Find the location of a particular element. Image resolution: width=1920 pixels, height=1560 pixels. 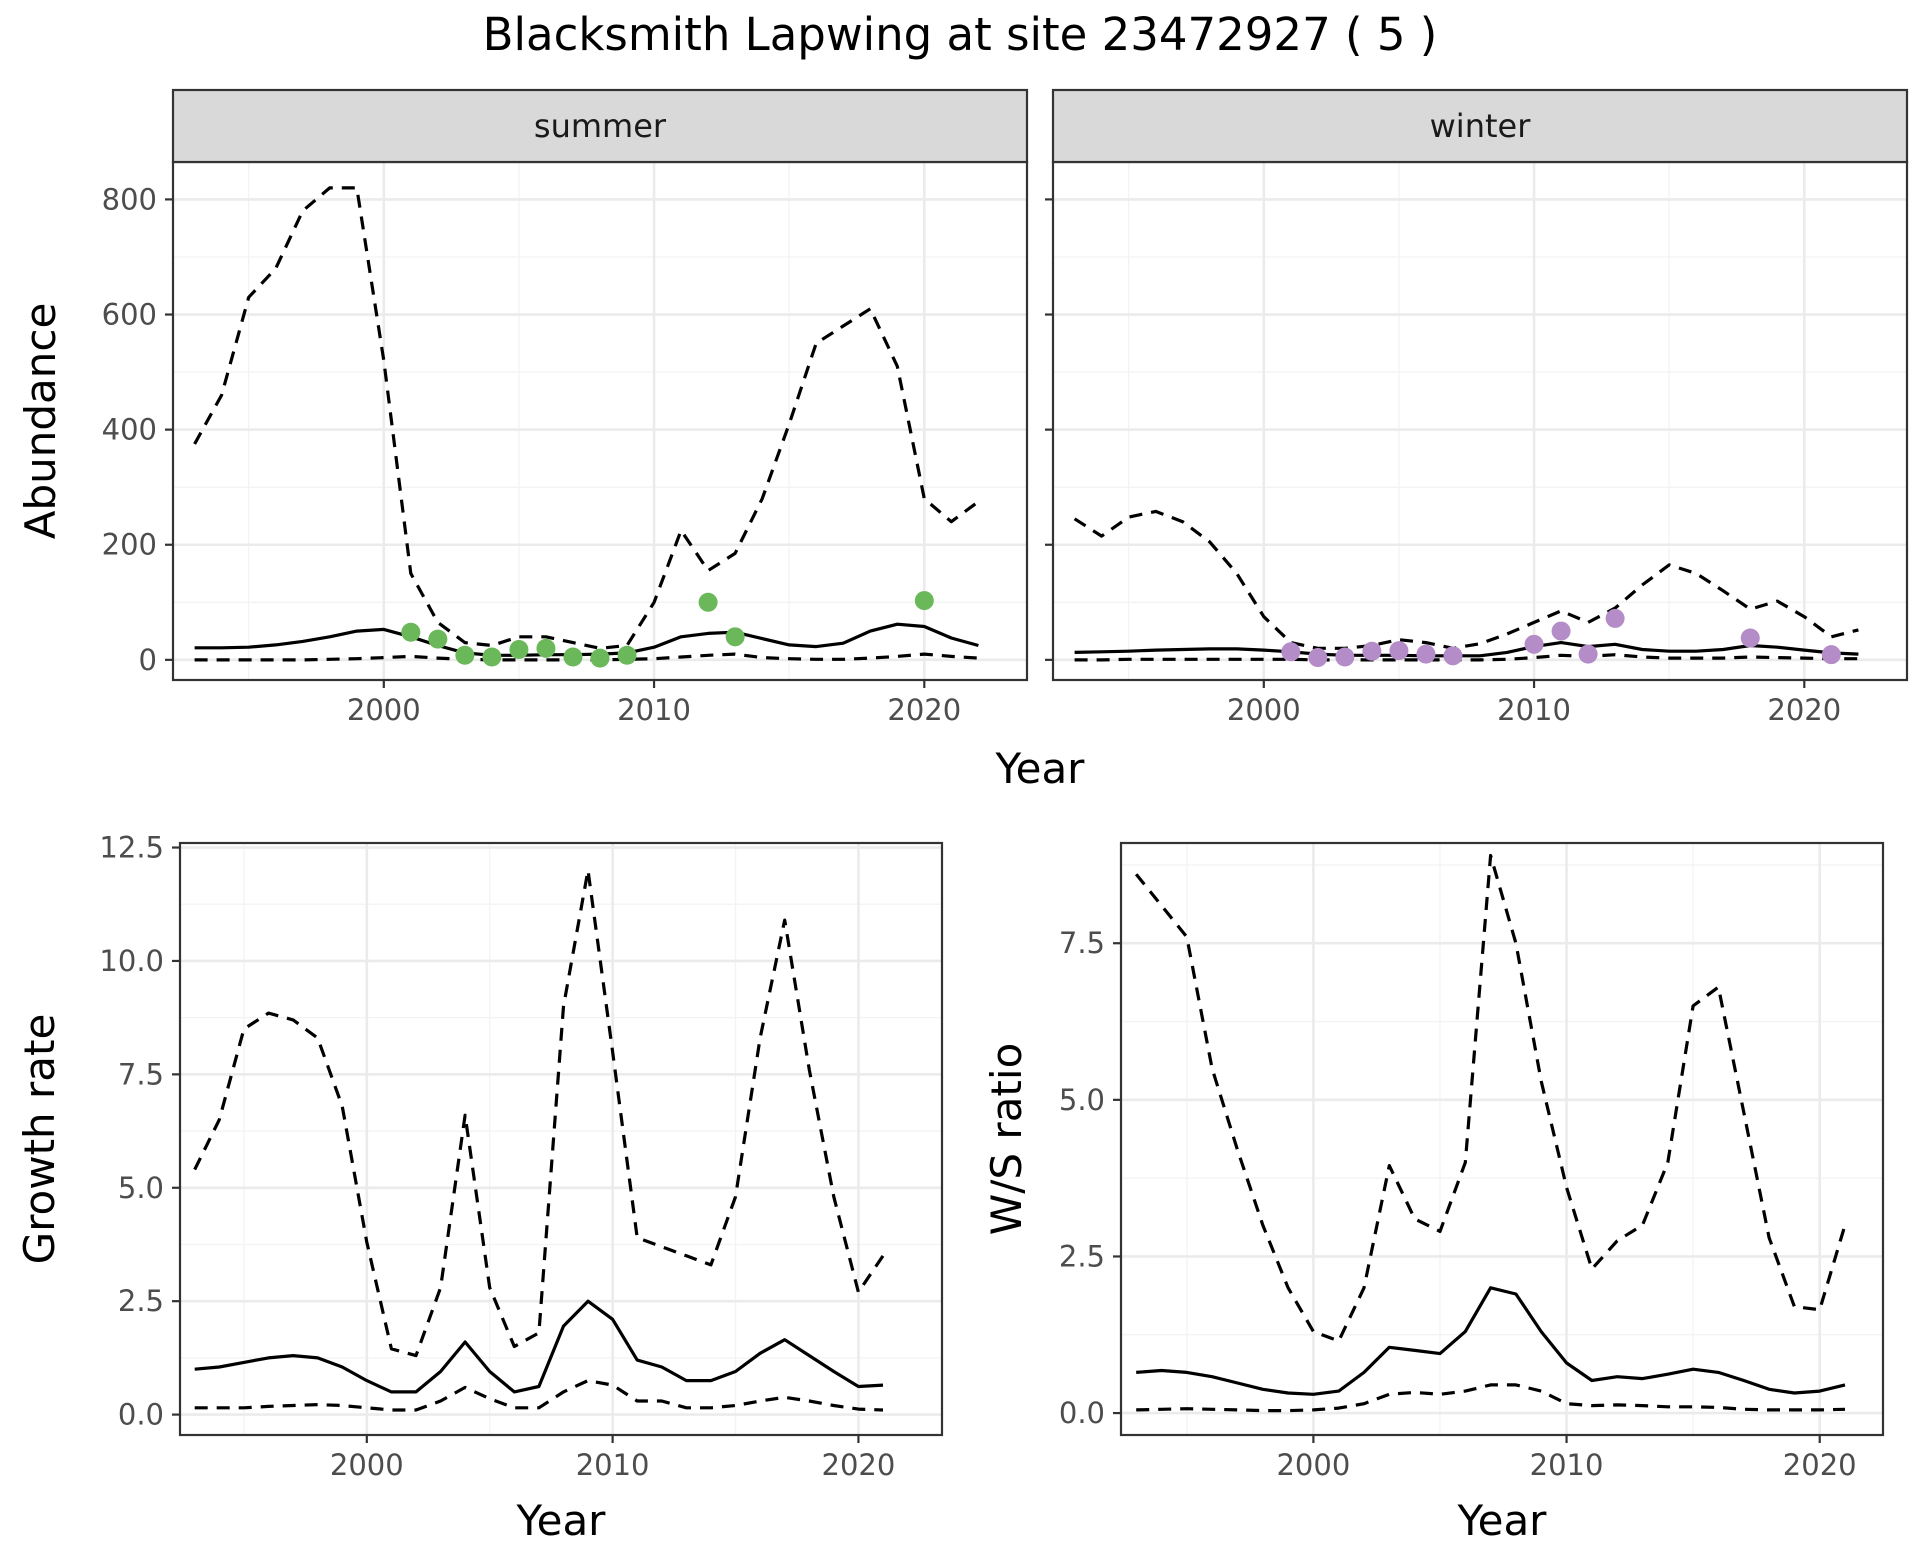

facet-label: summer is located at coordinates (600, 126).